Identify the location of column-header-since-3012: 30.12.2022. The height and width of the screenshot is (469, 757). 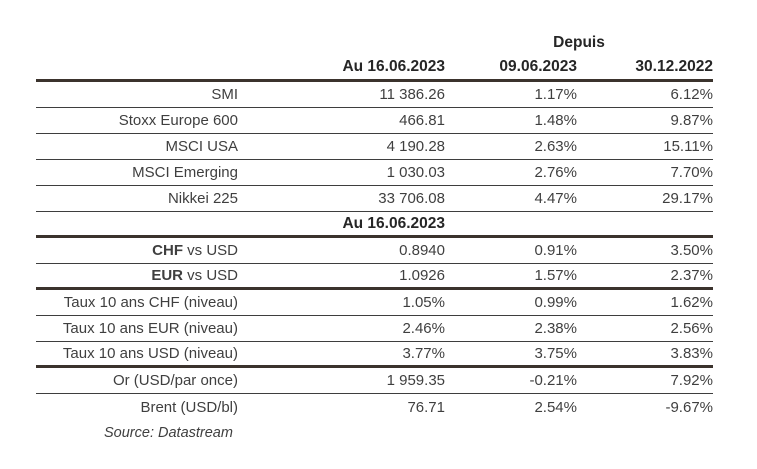
(674, 66).